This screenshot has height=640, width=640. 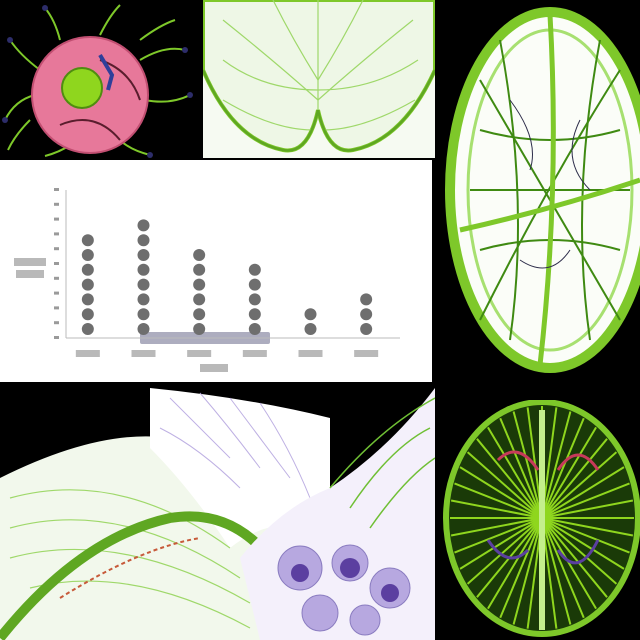 I want to click on y-axis-label-smudge, so click(x=30, y=262).